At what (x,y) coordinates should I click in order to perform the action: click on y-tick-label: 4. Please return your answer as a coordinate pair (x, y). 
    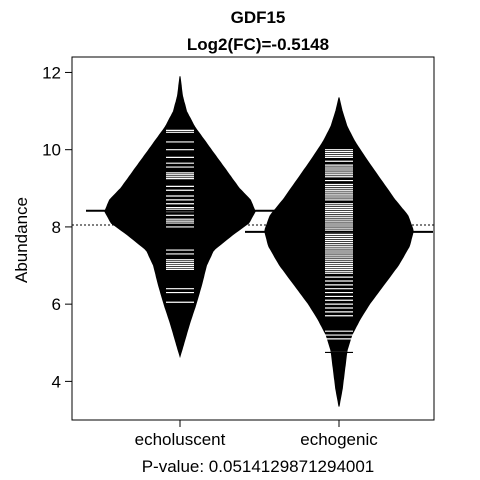
    Looking at the image, I should click on (56, 381).